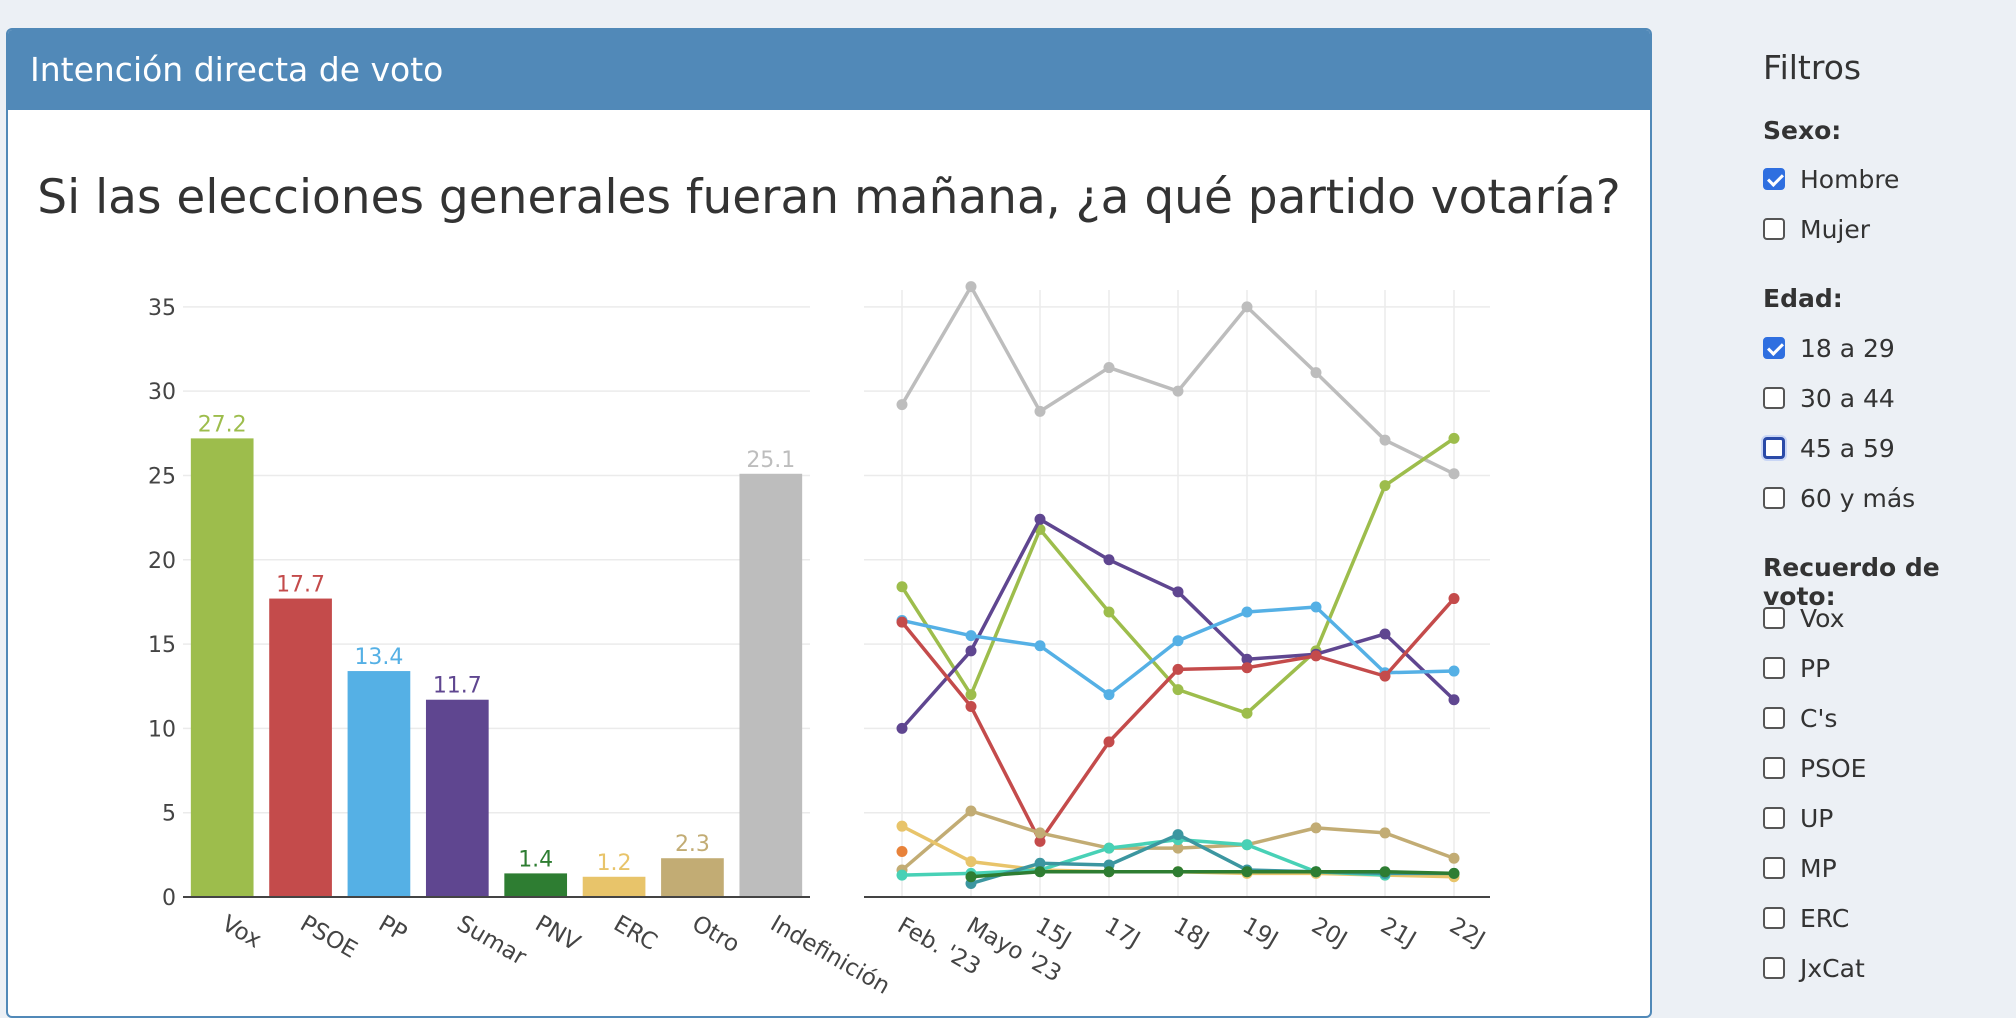  What do you see at coordinates (162, 645) in the screenshot?
I see `bar-y-tick-label: 15` at bounding box center [162, 645].